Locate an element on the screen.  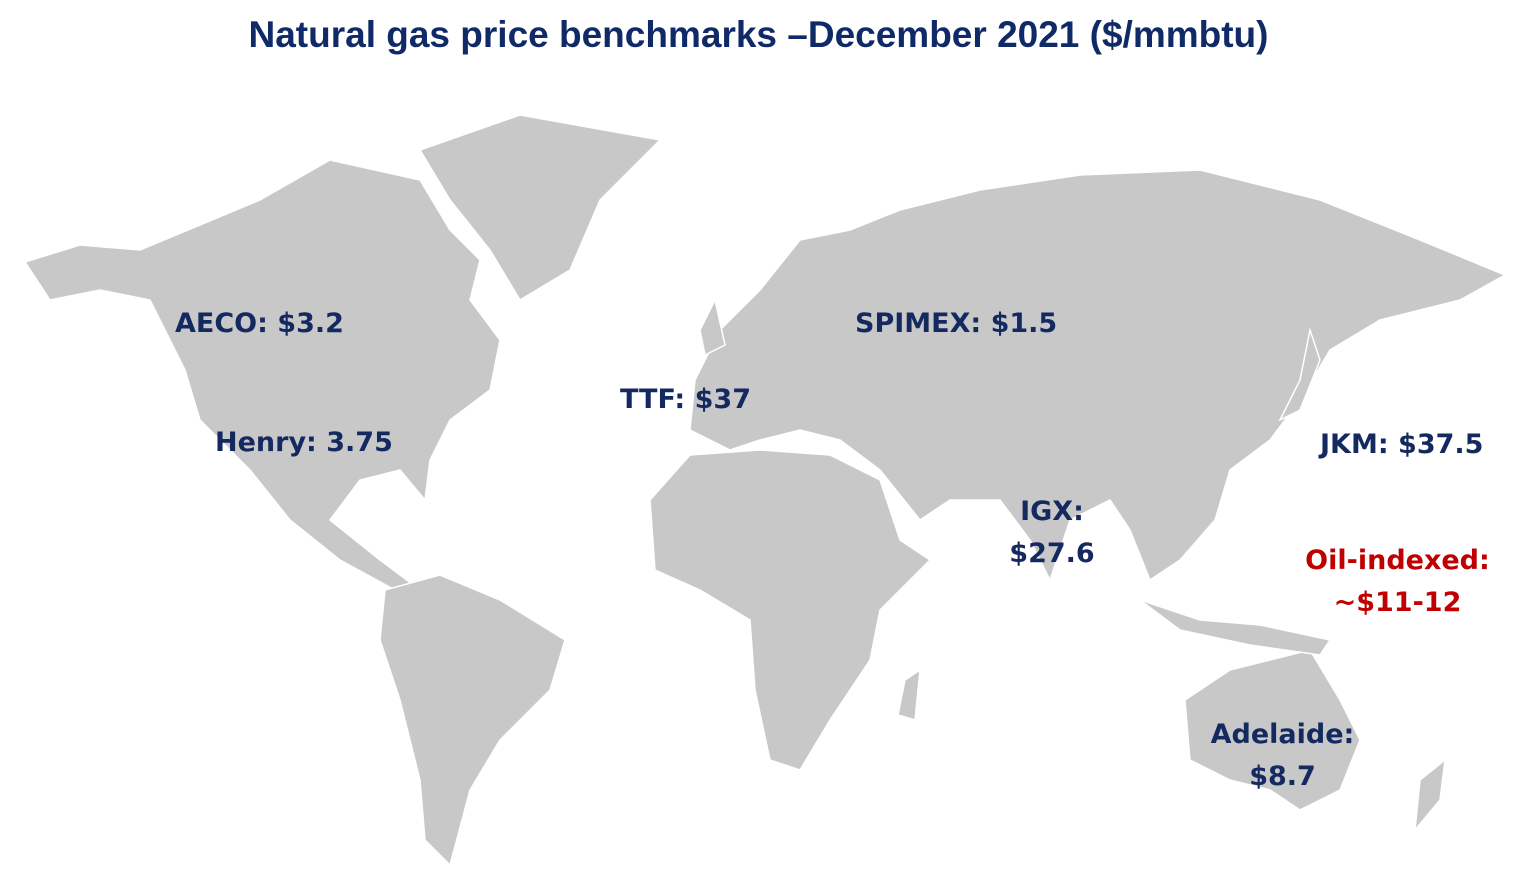
ttf-price: TTF: $37 is located at coordinates (685, 399).